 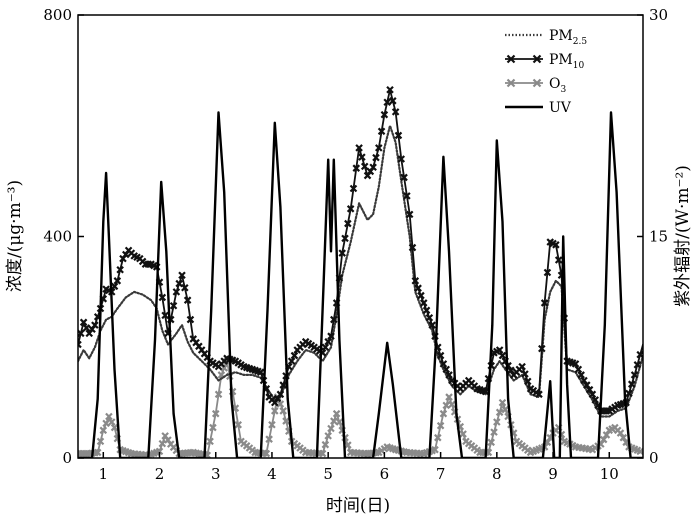 I want to click on x-tick-label: 1, so click(x=104, y=474).